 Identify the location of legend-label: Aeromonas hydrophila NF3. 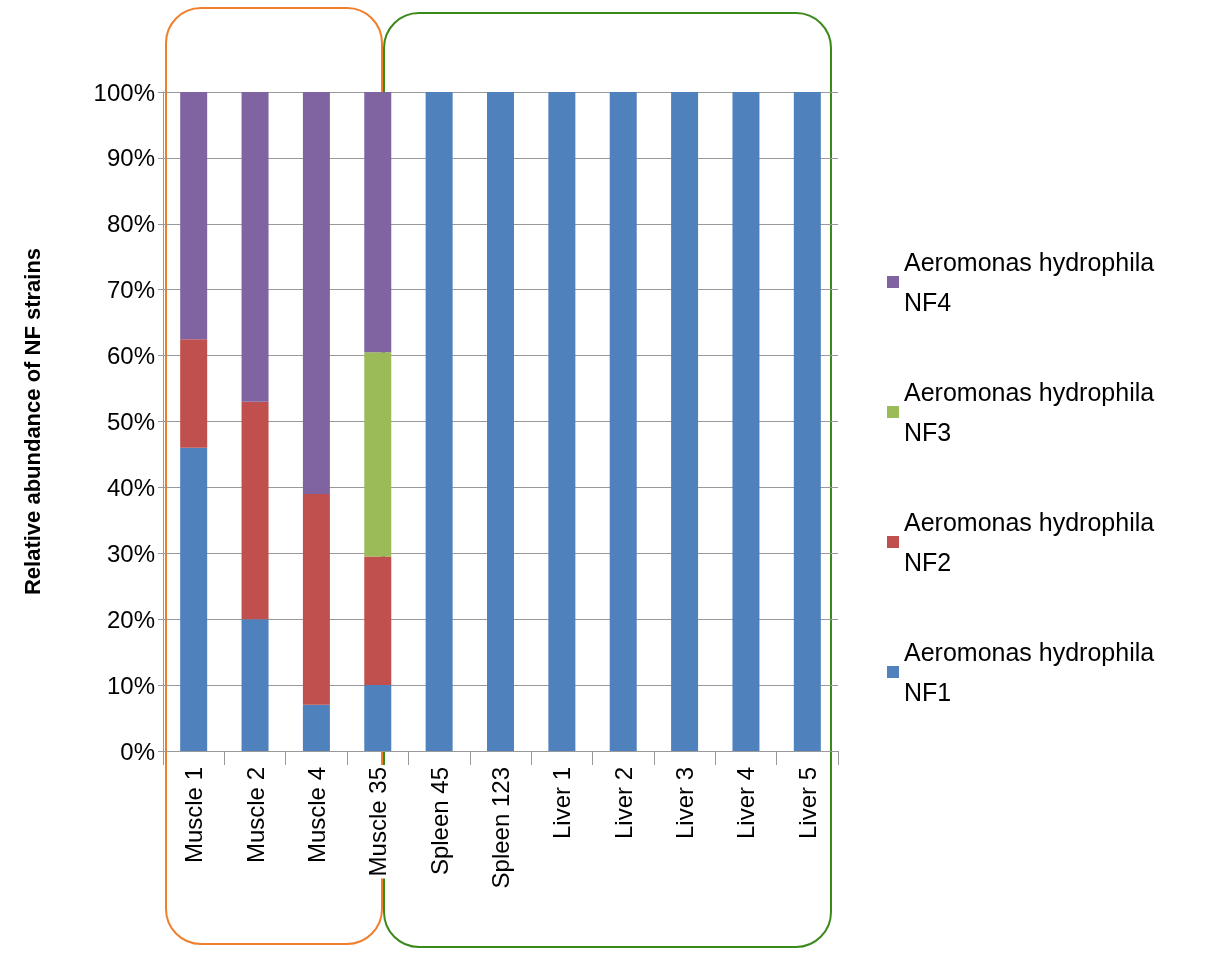
(1033, 412).